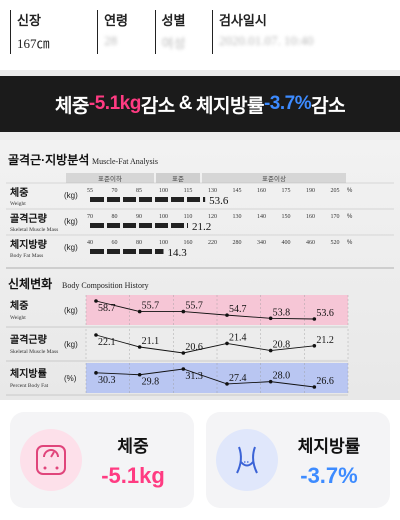  I want to click on analysis-1-tick-205: 205, so click(335, 191).